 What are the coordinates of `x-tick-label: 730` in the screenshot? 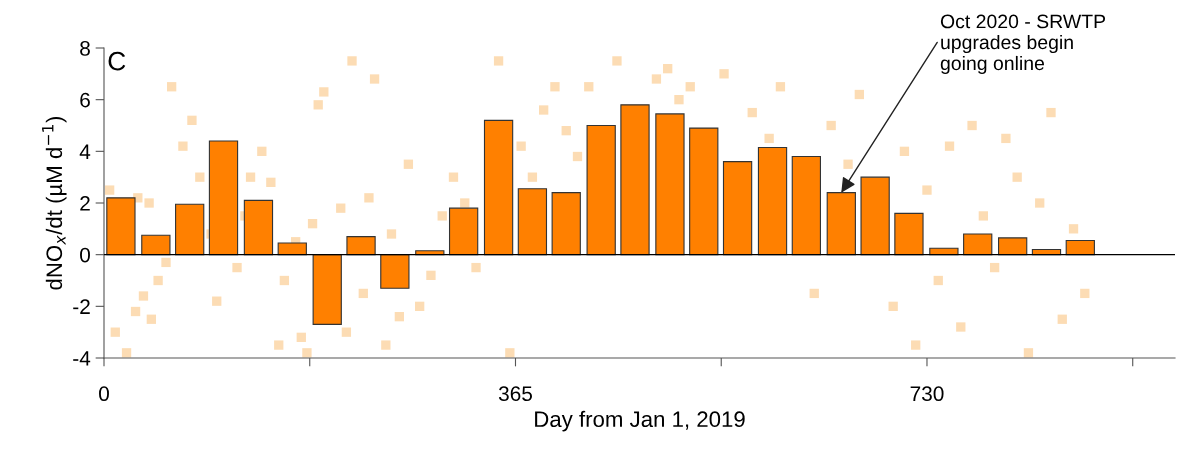 It's located at (927, 394).